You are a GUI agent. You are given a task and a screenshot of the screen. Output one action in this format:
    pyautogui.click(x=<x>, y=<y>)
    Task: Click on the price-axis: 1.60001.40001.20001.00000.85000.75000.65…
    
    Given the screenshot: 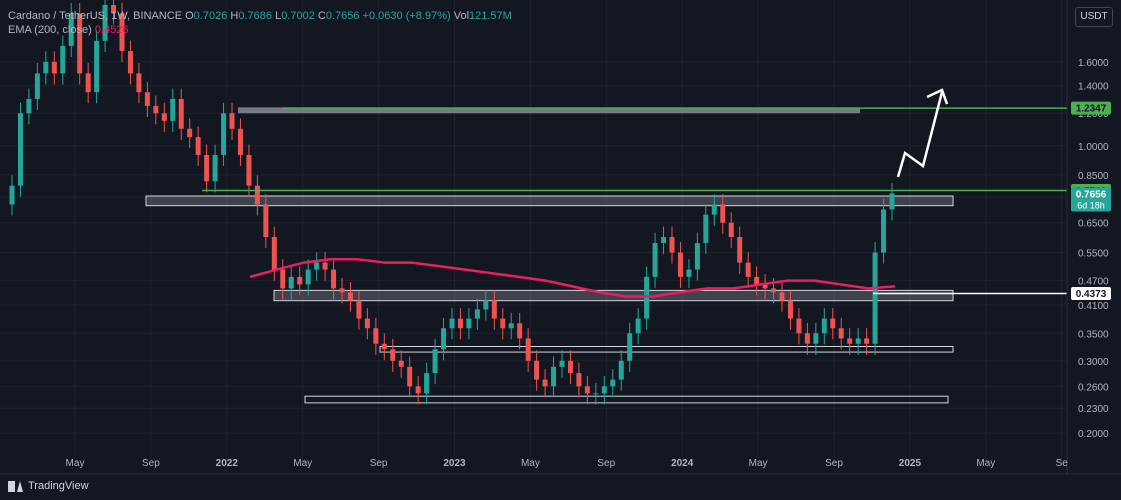 What is the action you would take?
    pyautogui.click(x=1093, y=237)
    